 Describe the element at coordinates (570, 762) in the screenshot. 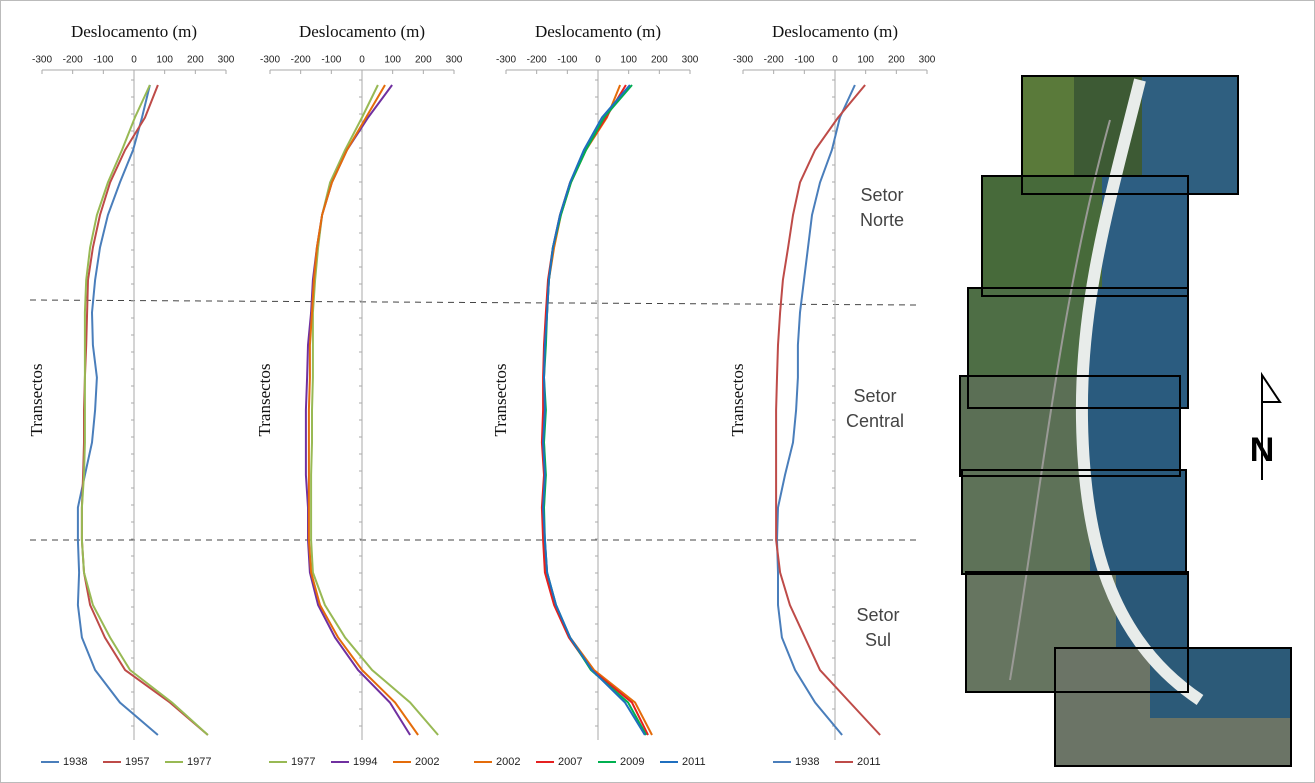

I see `legend-label: 2007` at that location.